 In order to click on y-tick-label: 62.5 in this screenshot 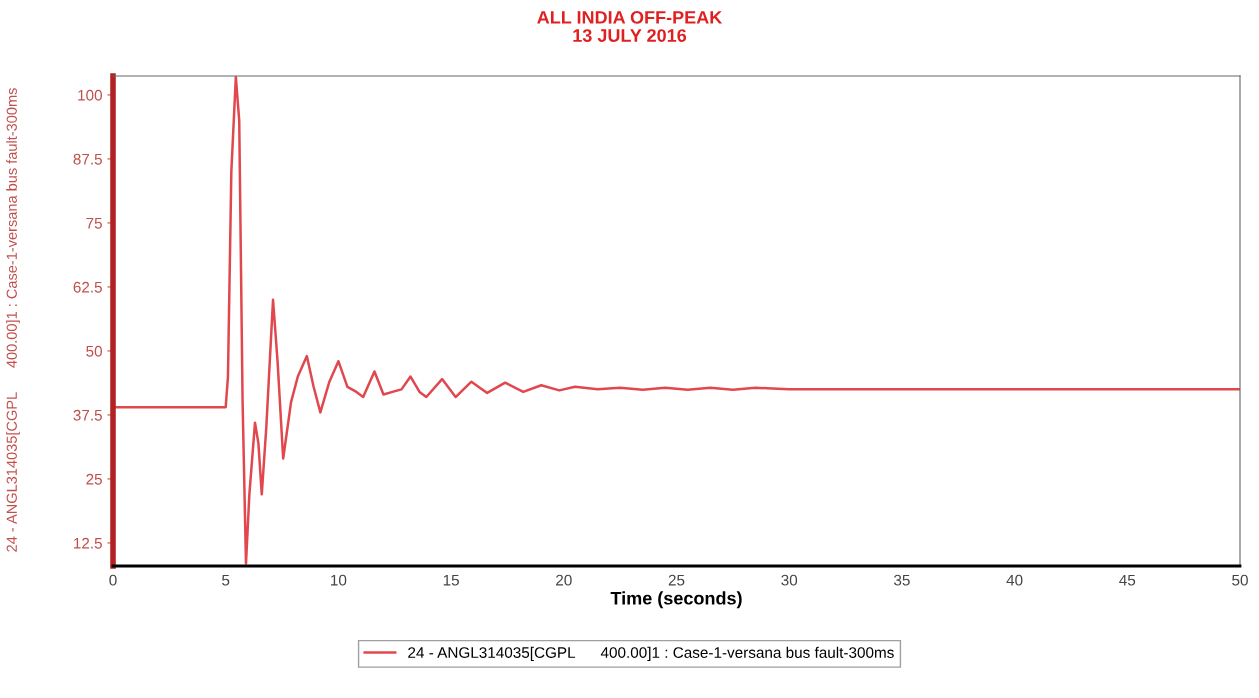, I will do `click(87, 287)`.